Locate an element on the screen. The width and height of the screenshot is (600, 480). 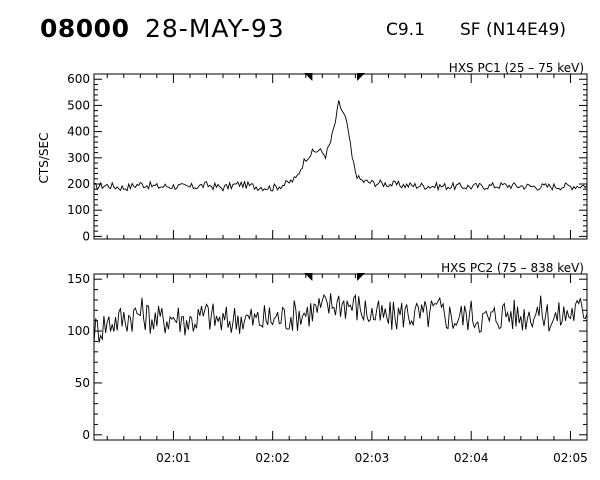
y-tick-label: 400 is located at coordinates (78, 132).